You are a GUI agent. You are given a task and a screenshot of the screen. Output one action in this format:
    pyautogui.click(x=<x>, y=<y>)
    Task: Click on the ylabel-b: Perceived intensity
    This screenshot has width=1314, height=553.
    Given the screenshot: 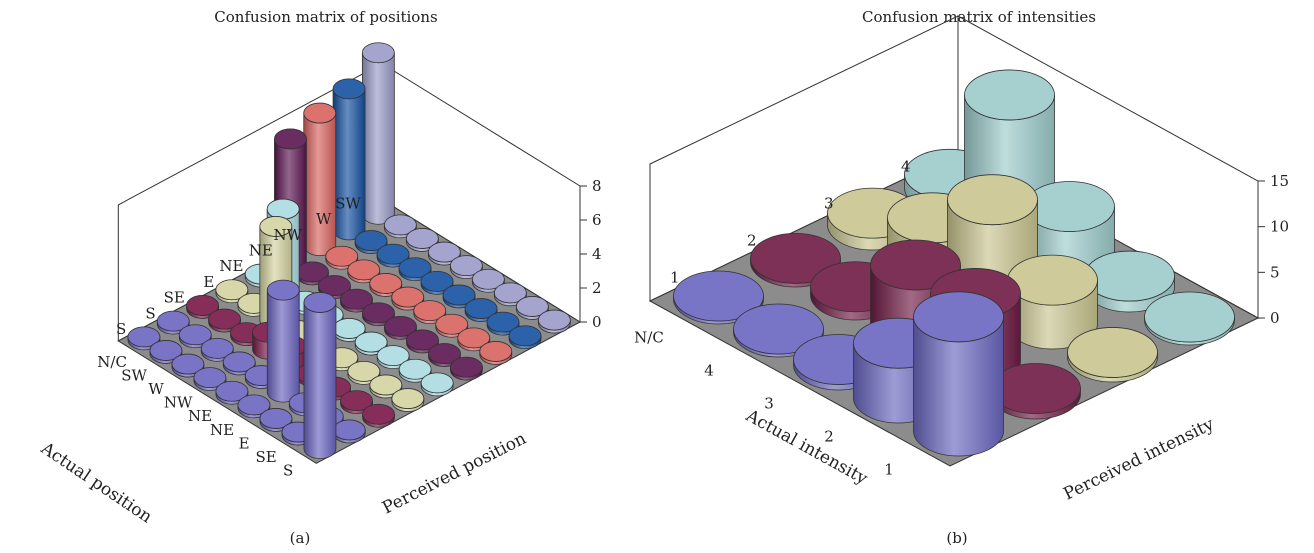 What is the action you would take?
    pyautogui.click(x=1138, y=459)
    